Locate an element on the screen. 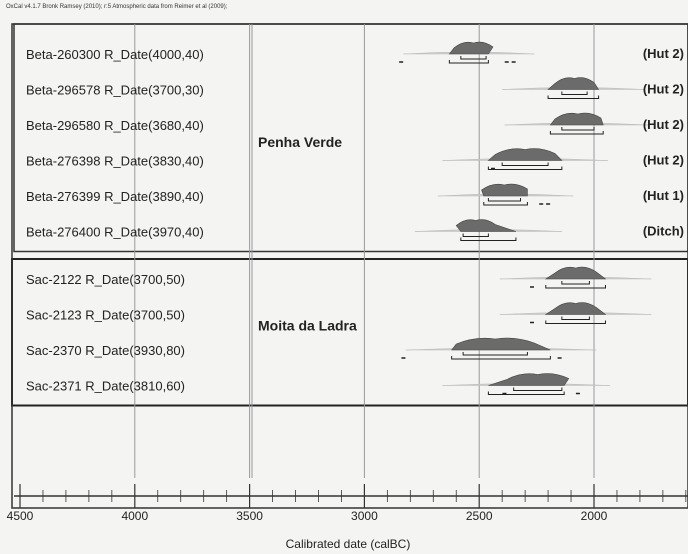 The height and width of the screenshot is (554, 688). sample-label: Sac-2123 R_Date(3700,50) is located at coordinates (105, 315).